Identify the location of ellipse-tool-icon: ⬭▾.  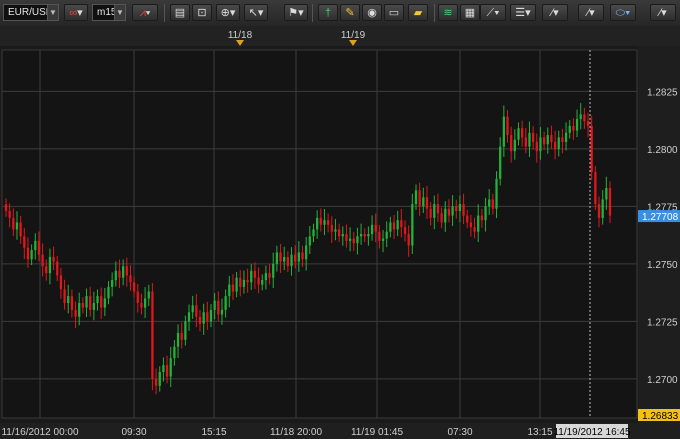
(623, 12).